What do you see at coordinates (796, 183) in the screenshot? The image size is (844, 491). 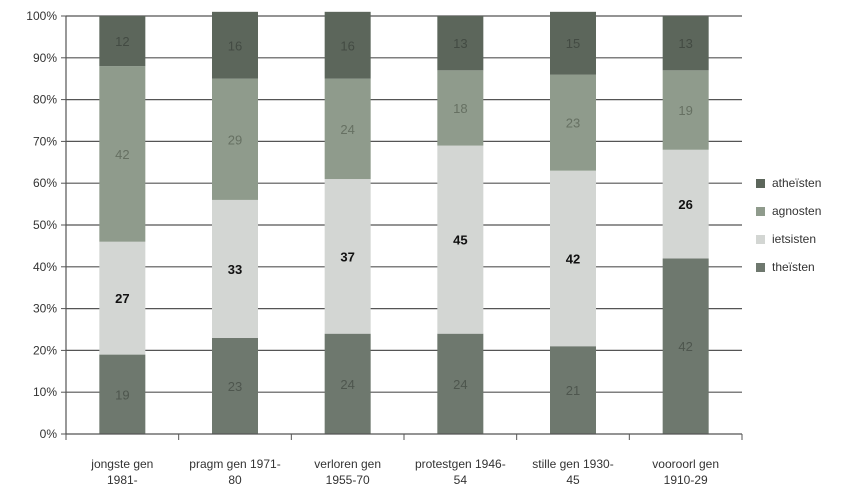 I see `legend-label: atheïsten` at bounding box center [796, 183].